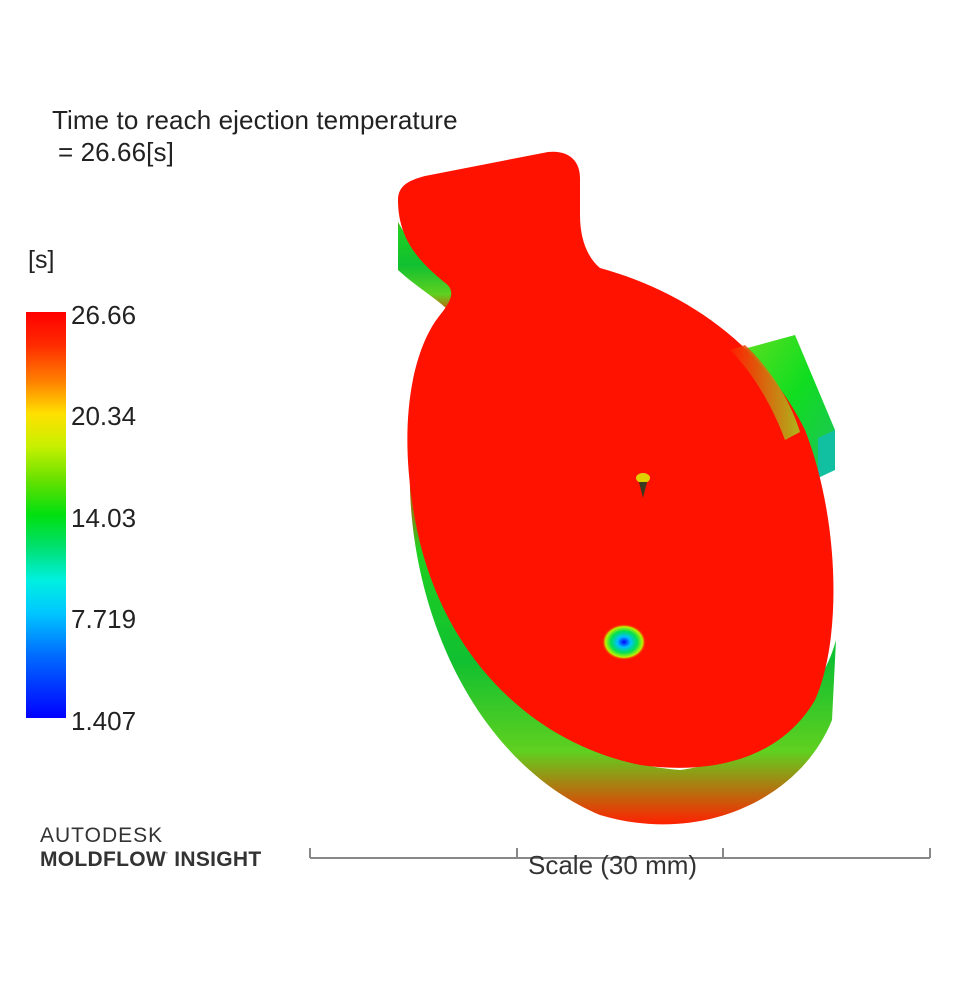  What do you see at coordinates (613, 865) in the screenshot?
I see `scale-label: Scale (30 mm)` at bounding box center [613, 865].